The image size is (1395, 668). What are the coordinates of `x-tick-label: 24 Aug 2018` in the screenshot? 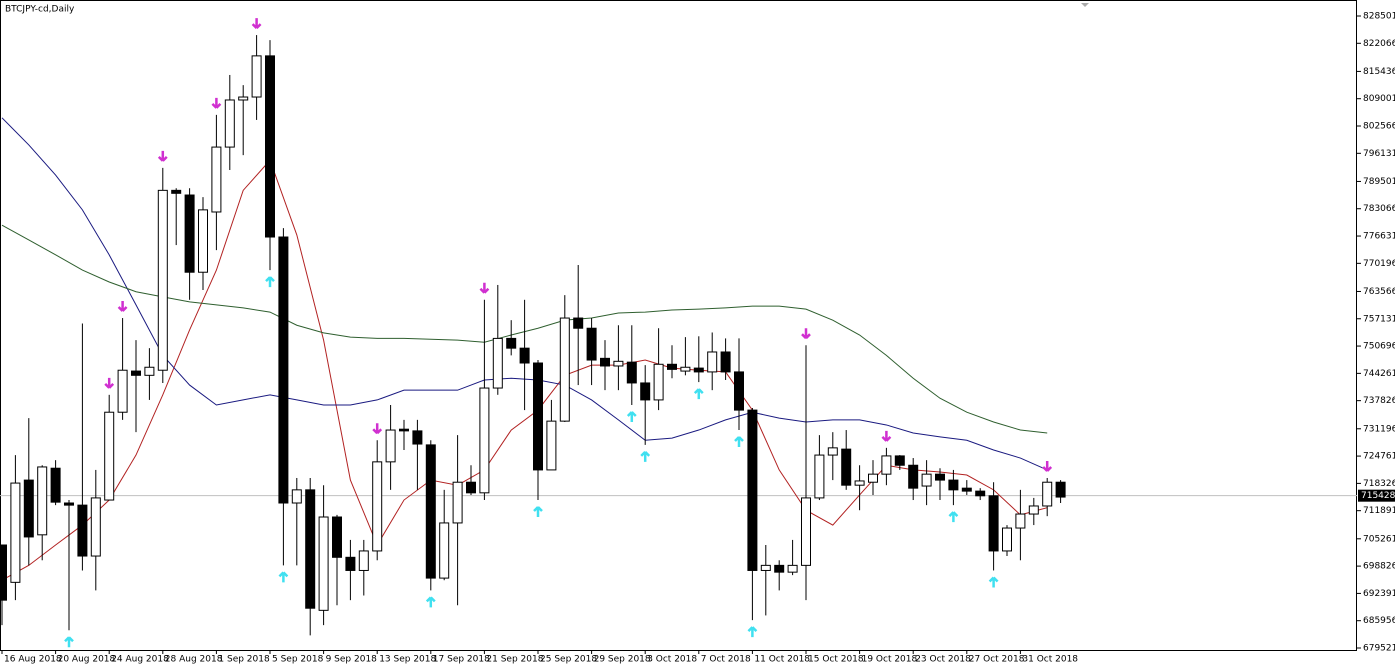 It's located at (140, 660).